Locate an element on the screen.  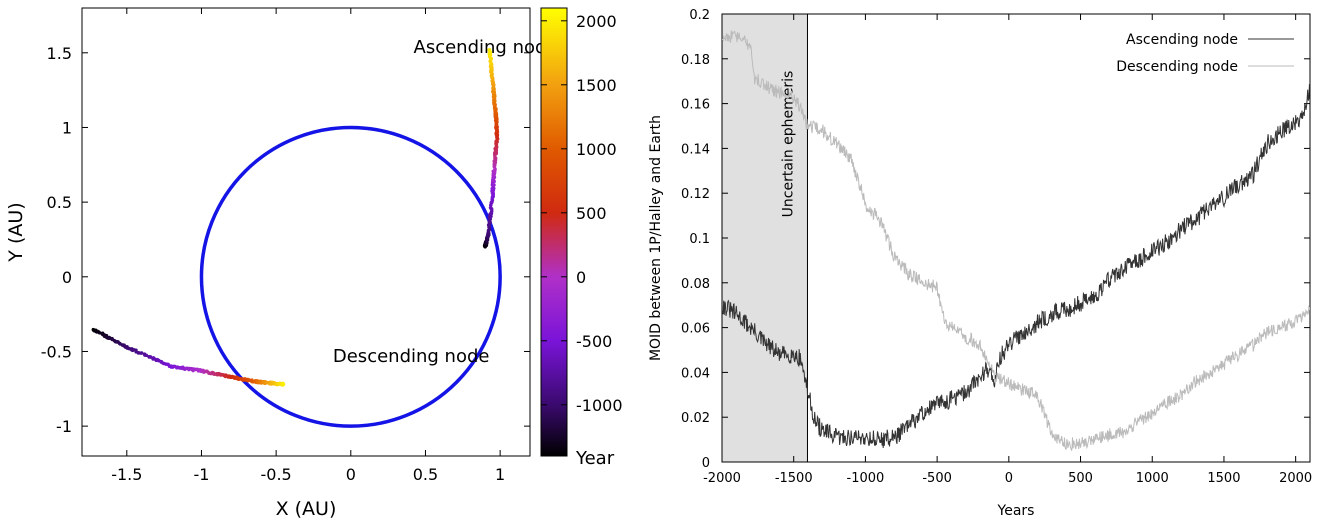
uncertain-ephemeris-label: Uncertain ephemeris is located at coordinates (788, 144).